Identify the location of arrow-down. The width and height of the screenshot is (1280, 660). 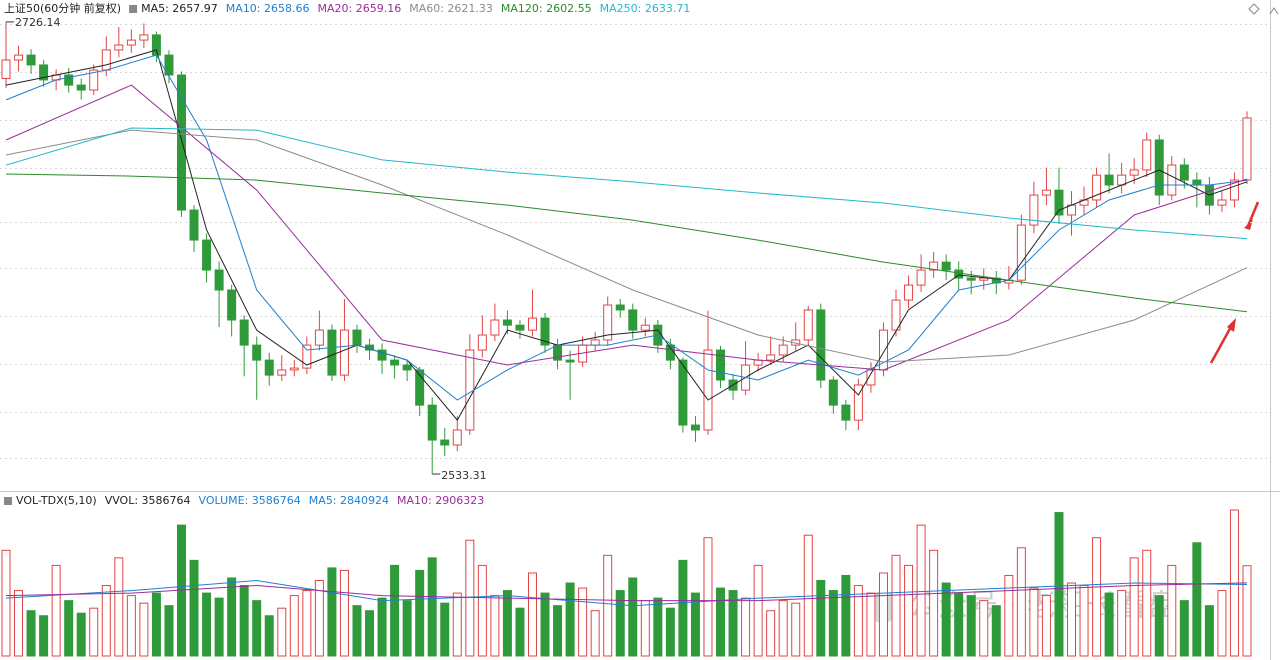
(1252, 215).